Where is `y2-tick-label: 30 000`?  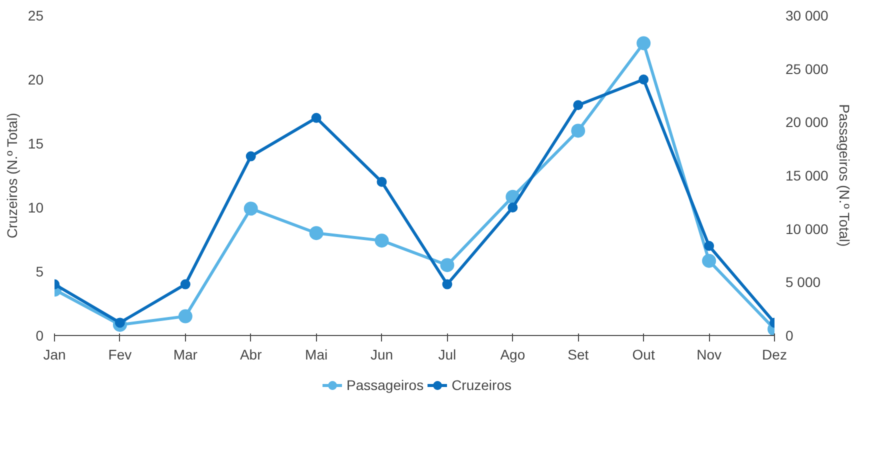
y2-tick-label: 30 000 is located at coordinates (807, 16).